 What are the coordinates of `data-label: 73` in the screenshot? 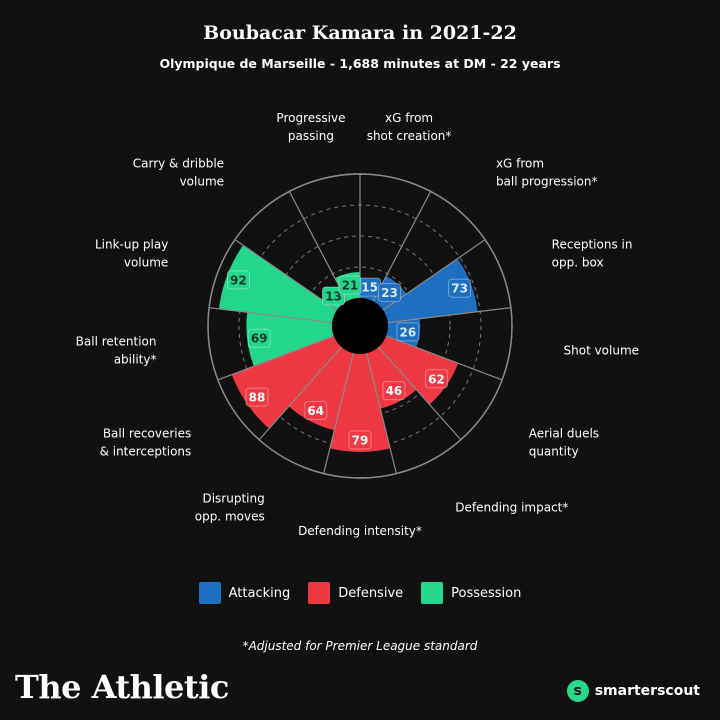 It's located at (459, 289).